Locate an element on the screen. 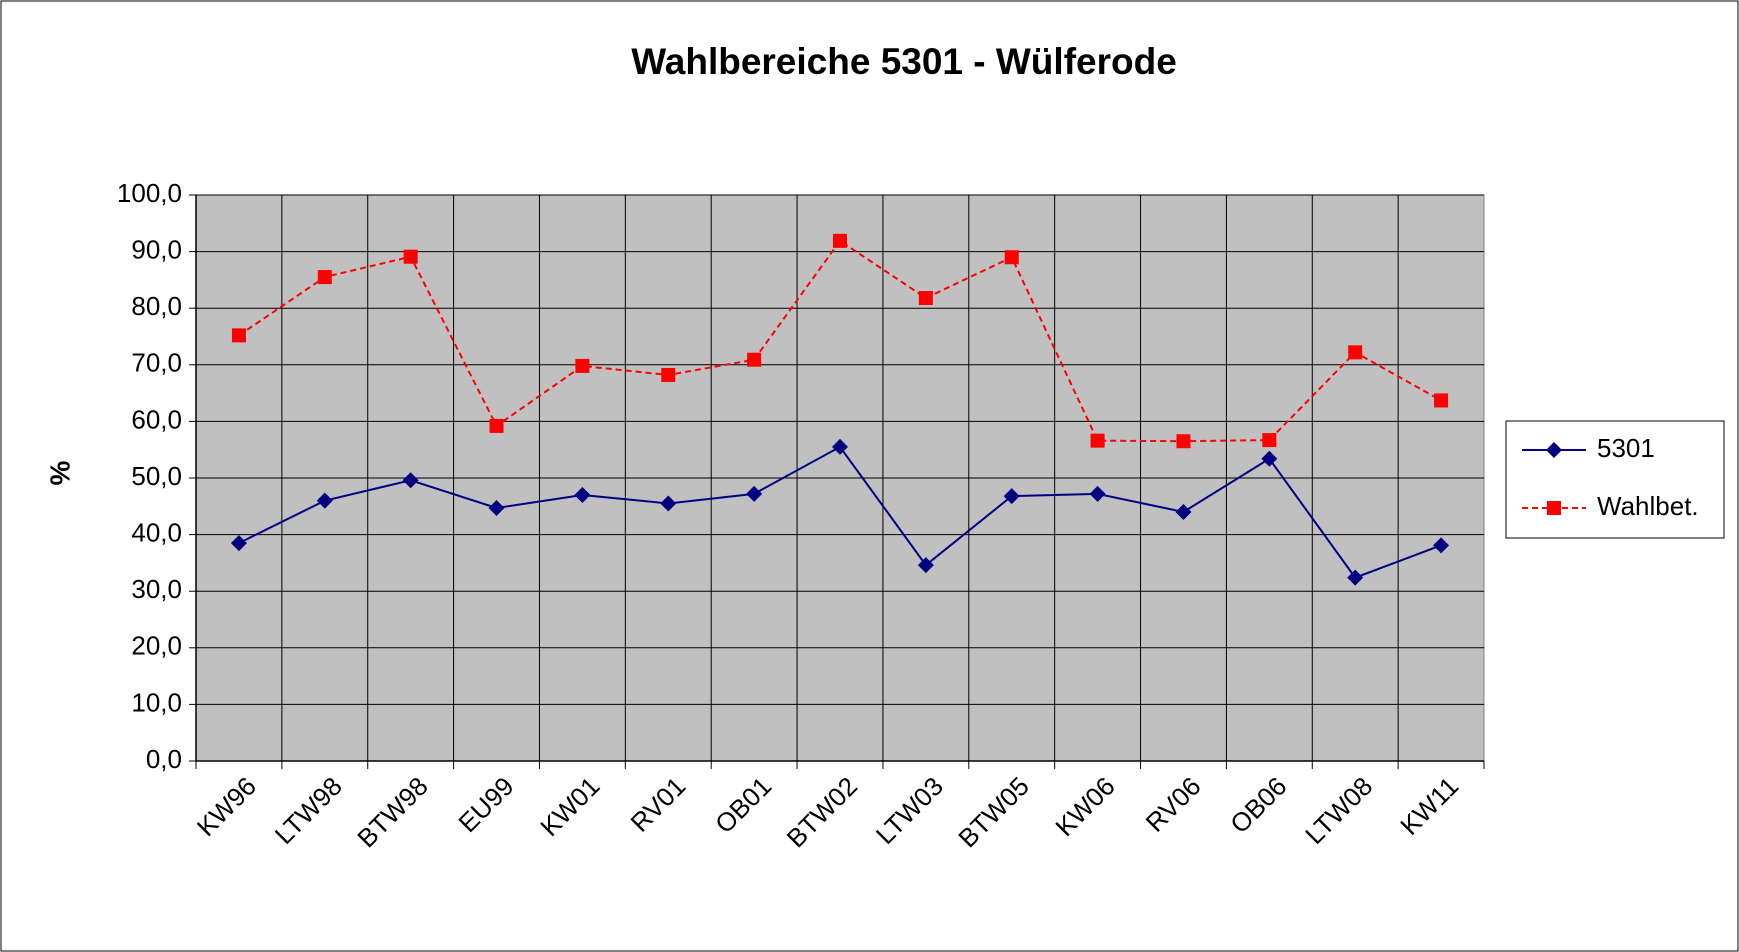 The height and width of the screenshot is (952, 1739). y-tick-label: 10,0 is located at coordinates (156, 702).